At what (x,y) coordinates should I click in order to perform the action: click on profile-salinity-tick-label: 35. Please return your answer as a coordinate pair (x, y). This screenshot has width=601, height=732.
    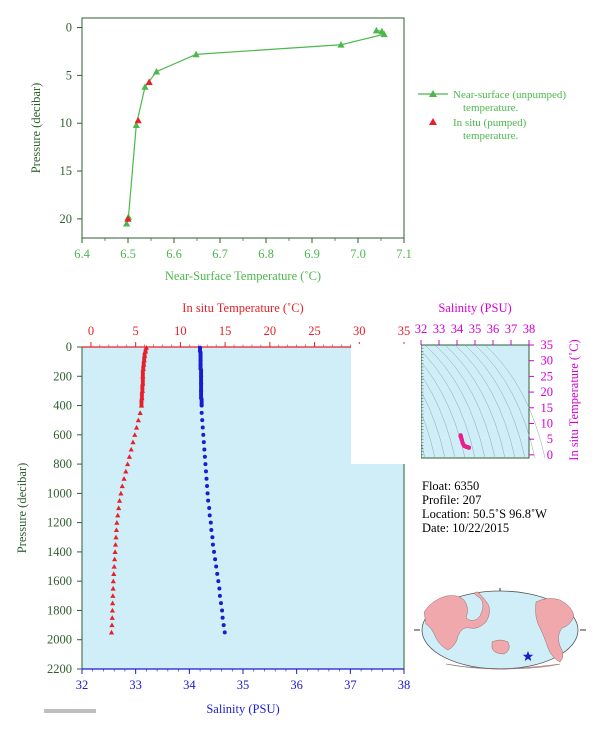
    Looking at the image, I should click on (243, 685).